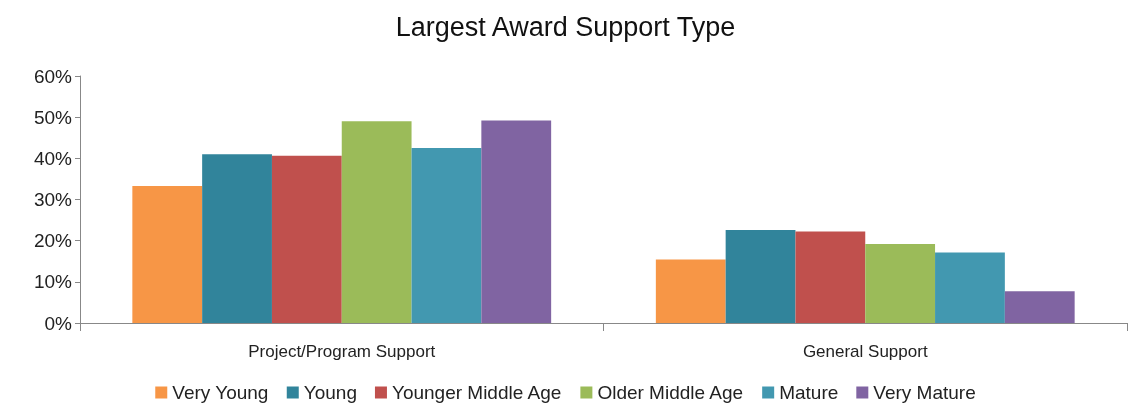 This screenshot has width=1131, height=409. I want to click on y-tick-label: 10%, so click(53, 282).